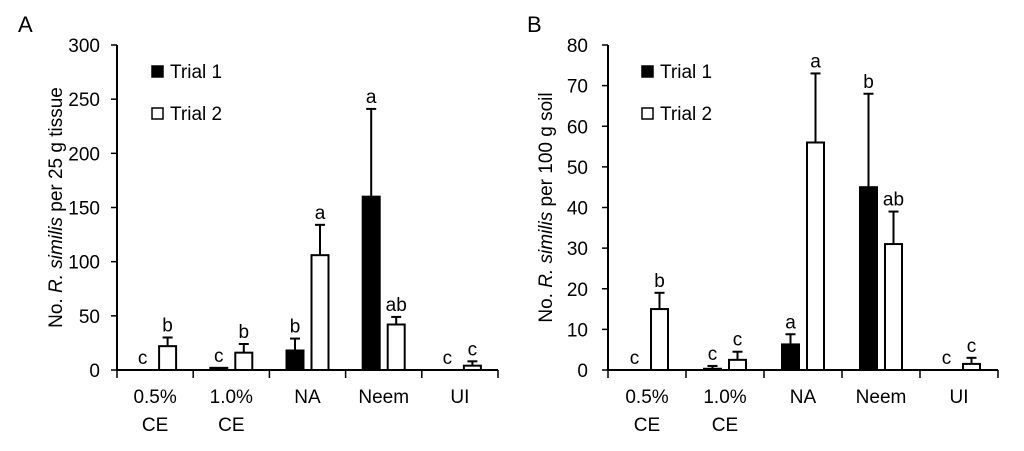 The width and height of the screenshot is (1024, 451). What do you see at coordinates (577, 249) in the screenshot?
I see `y-tick-label: 30` at bounding box center [577, 249].